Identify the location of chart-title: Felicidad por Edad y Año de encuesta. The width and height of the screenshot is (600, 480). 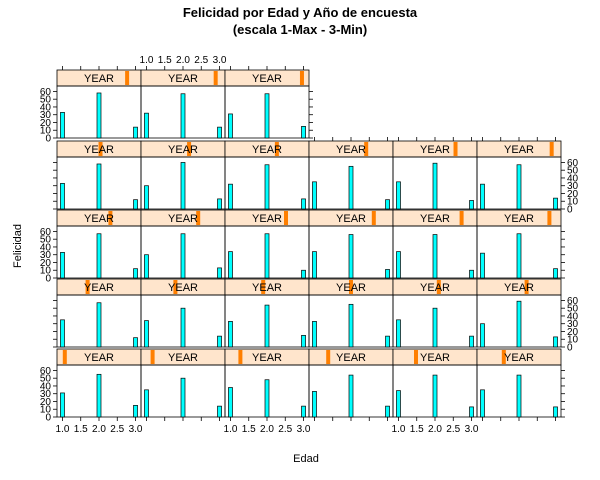
(300, 12).